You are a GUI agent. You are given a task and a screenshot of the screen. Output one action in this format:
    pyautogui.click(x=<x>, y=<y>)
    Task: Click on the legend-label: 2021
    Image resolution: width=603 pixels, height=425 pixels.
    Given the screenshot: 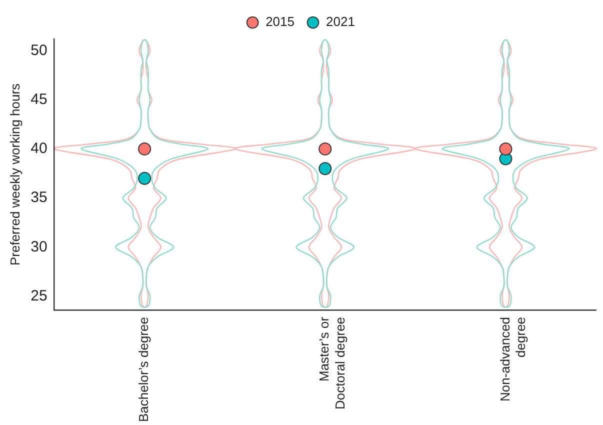 What is the action you would take?
    pyautogui.click(x=340, y=22)
    